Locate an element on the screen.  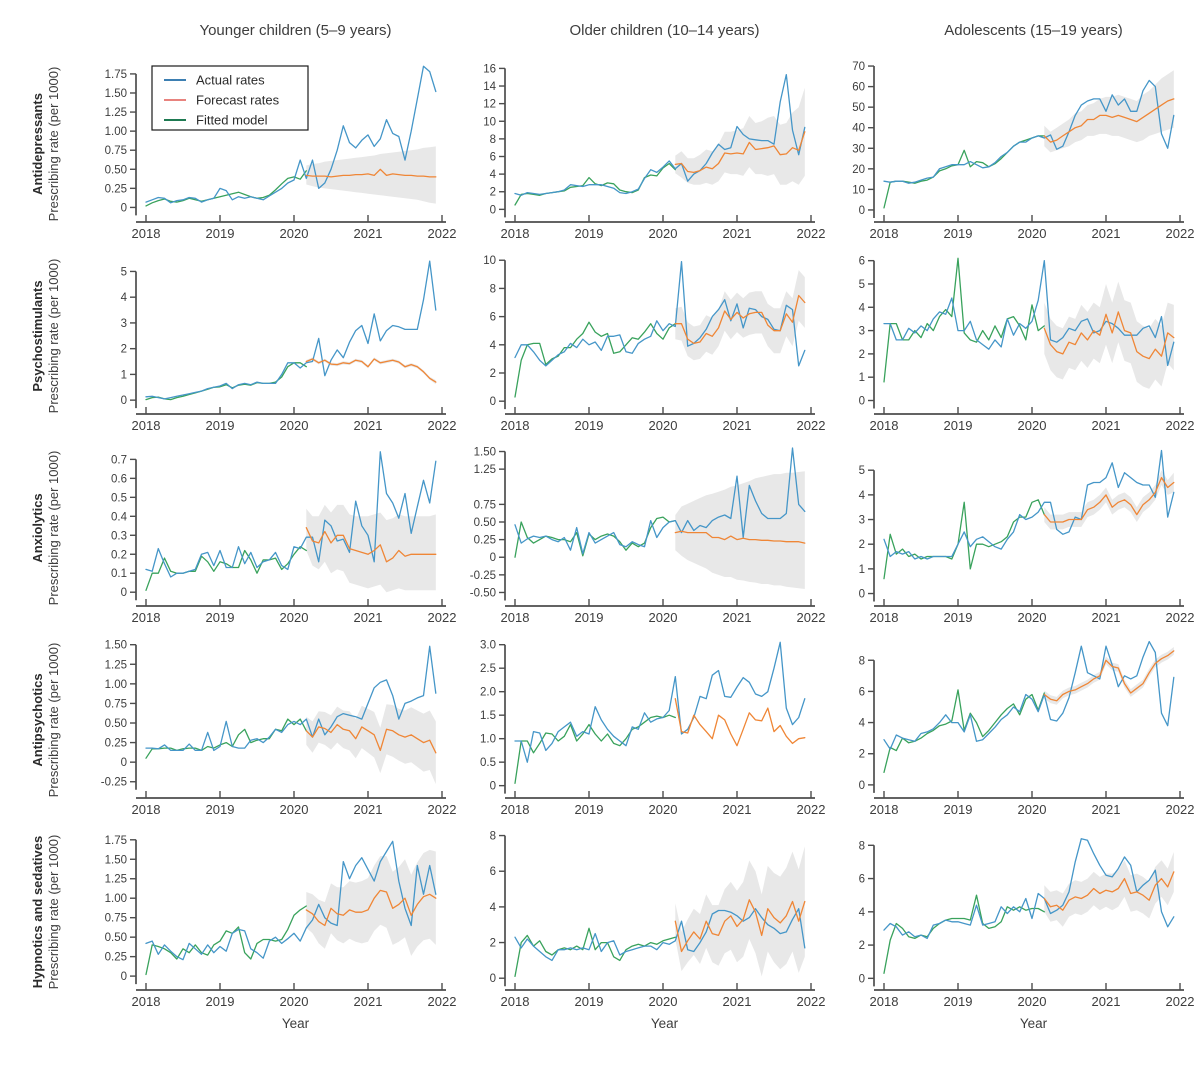
y-tick-label: 2.5 is located at coordinates (488, 669).